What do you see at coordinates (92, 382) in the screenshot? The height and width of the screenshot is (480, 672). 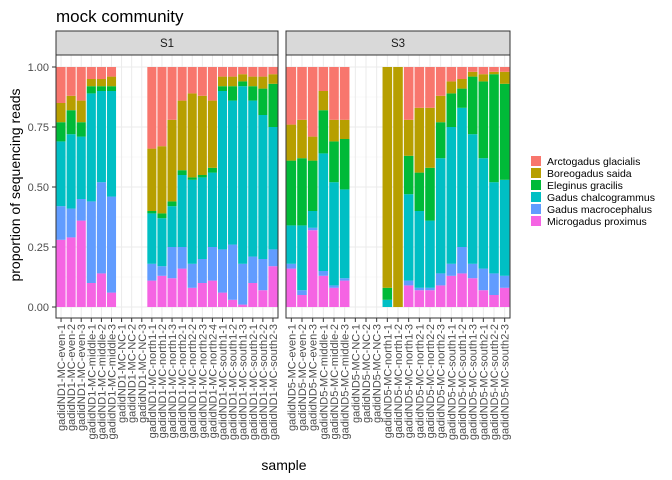 I see `x-tick-label: gadidND1-MC-middle-1` at bounding box center [92, 382].